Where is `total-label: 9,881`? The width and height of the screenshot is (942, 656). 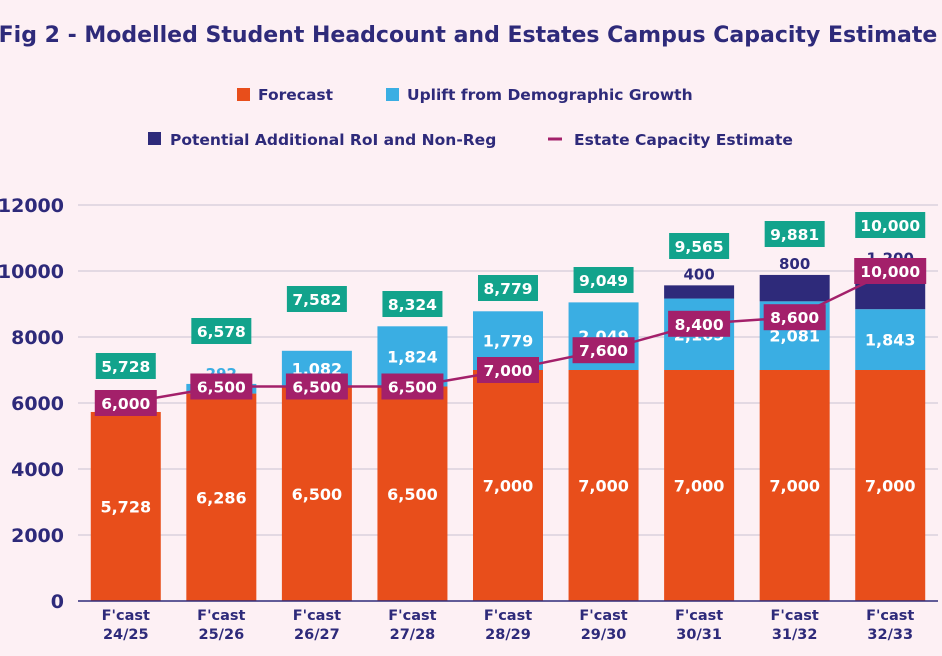
total-label: 9,881 is located at coordinates (794, 235).